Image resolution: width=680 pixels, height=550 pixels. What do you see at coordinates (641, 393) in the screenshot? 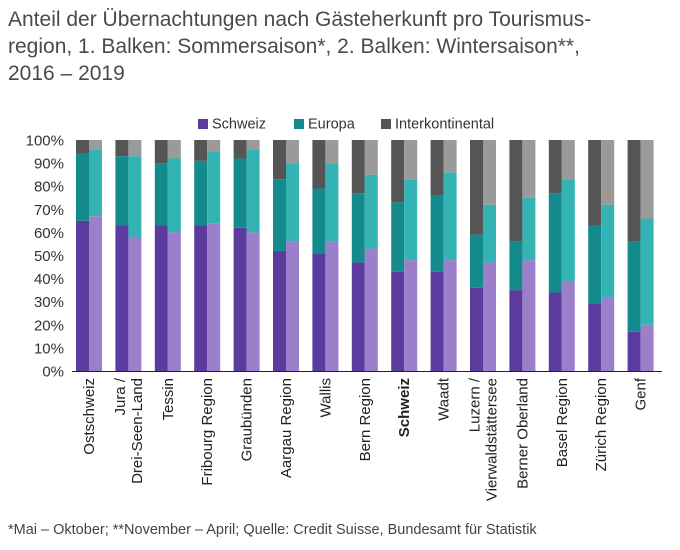
I see `x-tick-label: Genf` at bounding box center [641, 393].